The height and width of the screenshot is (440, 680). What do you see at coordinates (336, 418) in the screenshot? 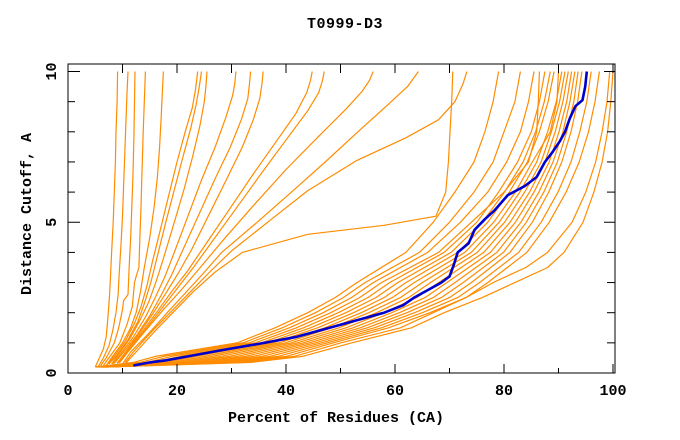
I see `x-axis-label: Percent of Residues (CA)` at bounding box center [336, 418].